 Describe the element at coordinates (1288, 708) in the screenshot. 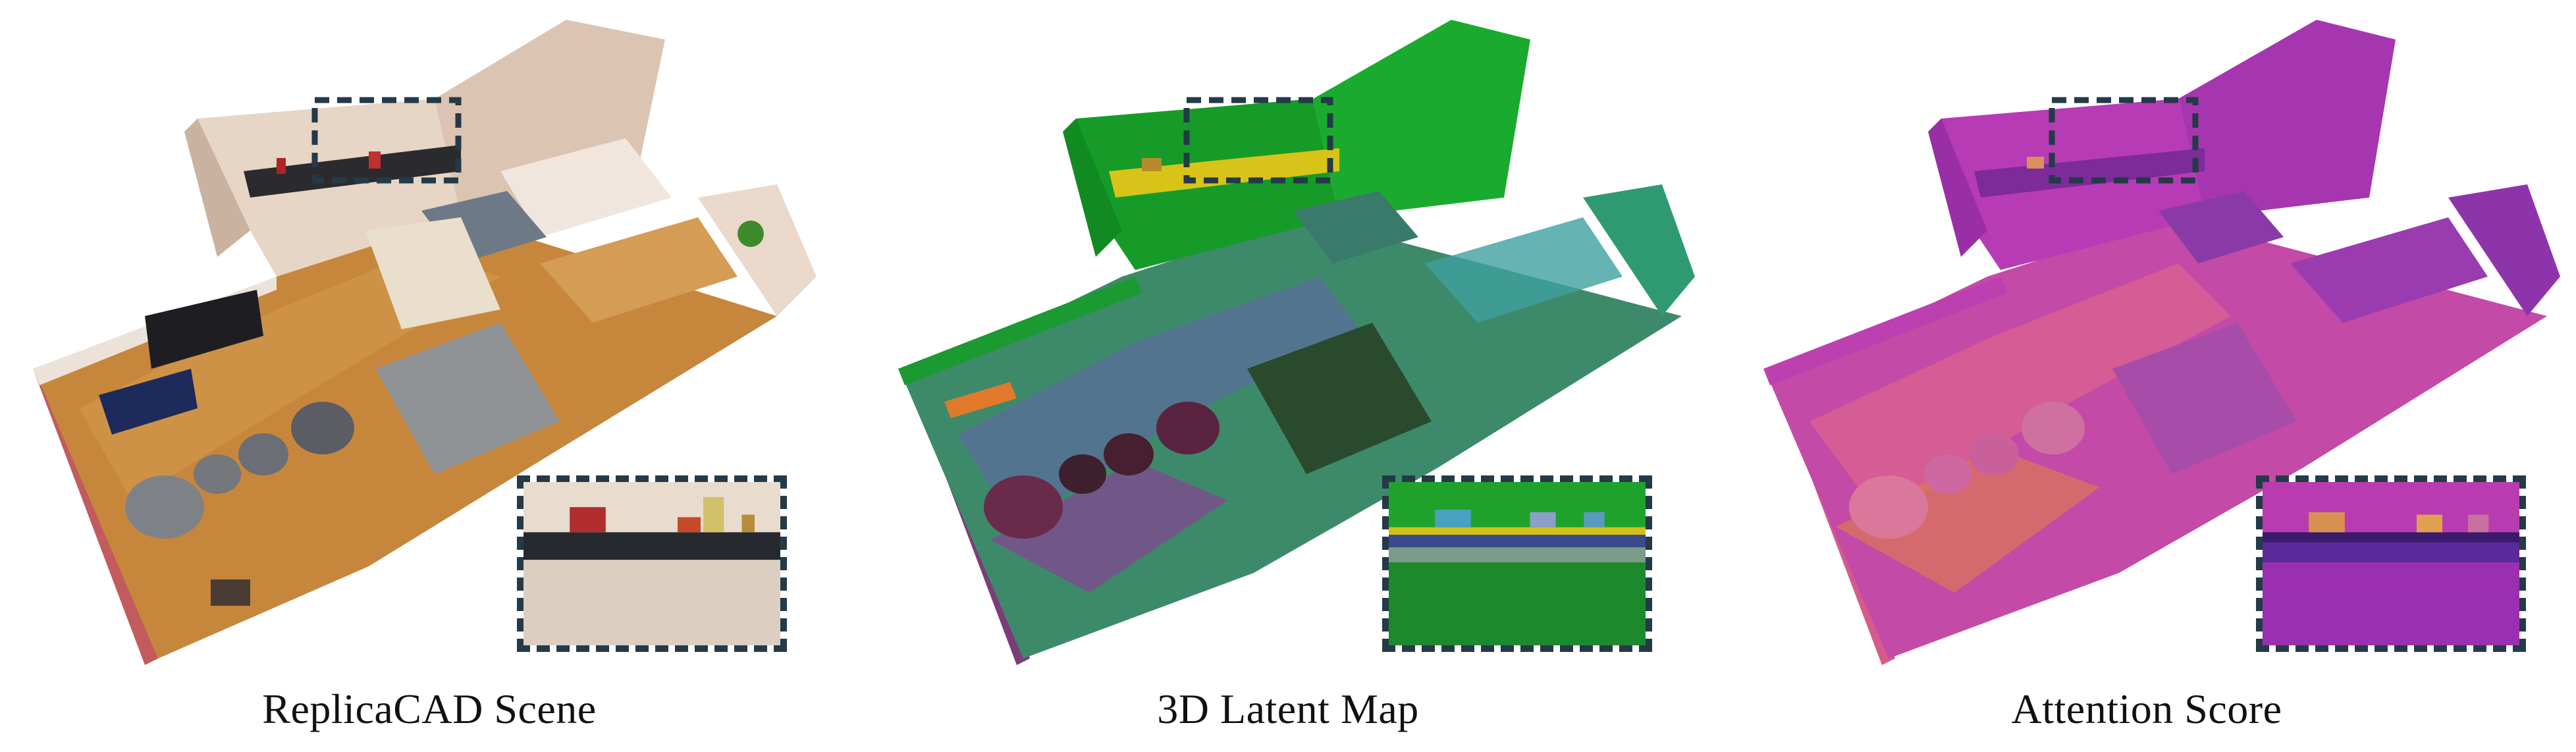

I see `caption-3d-latent-map: 3D Latent Map` at that location.